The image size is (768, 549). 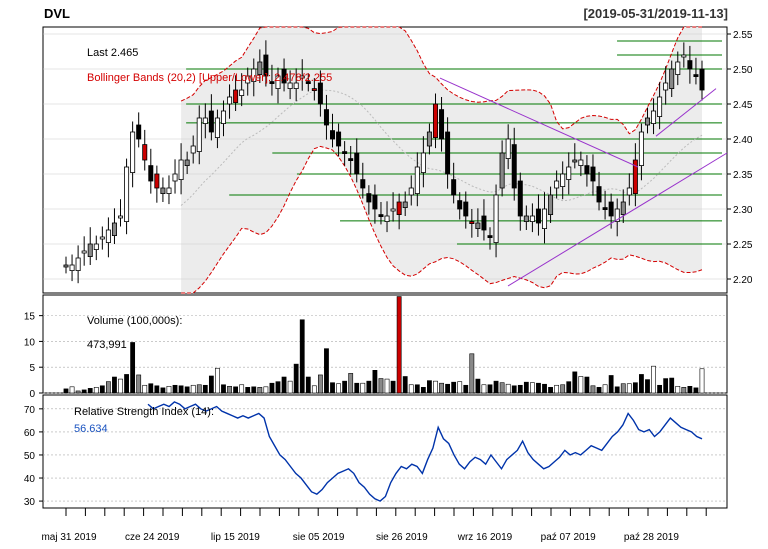 I want to click on volume-tick-label: 0, so click(x=32, y=394).